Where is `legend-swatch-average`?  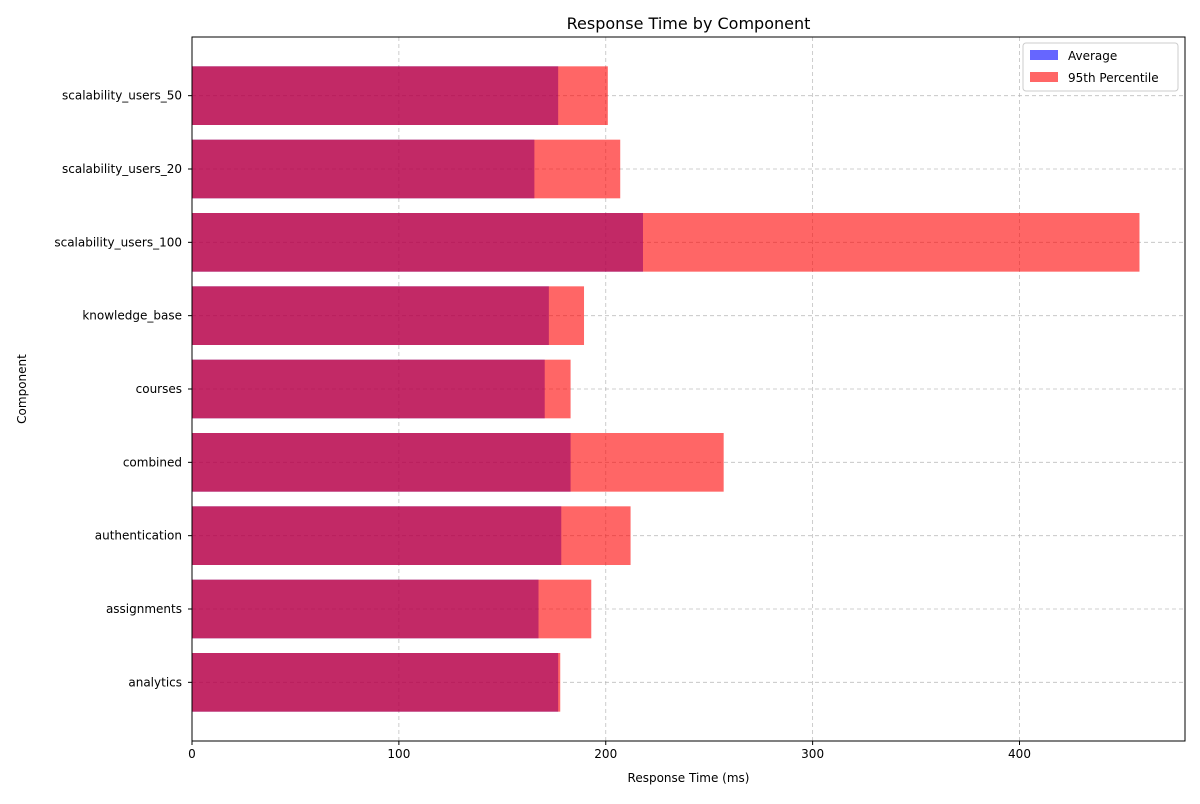
legend-swatch-average is located at coordinates (1044, 55).